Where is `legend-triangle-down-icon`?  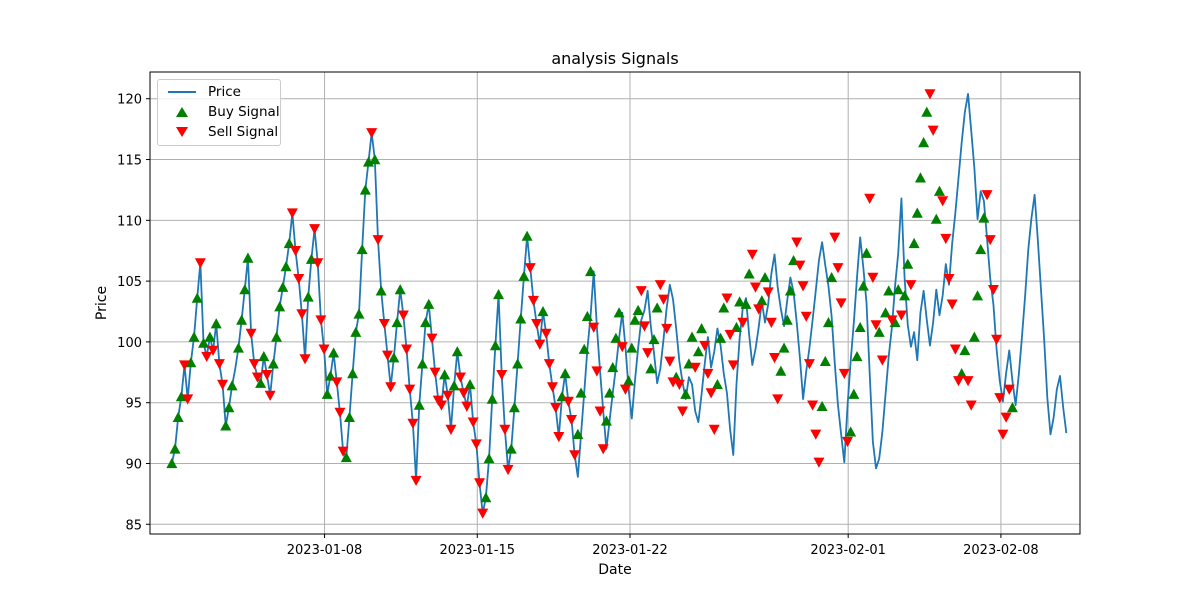
legend-triangle-down-icon is located at coordinates (181, 132).